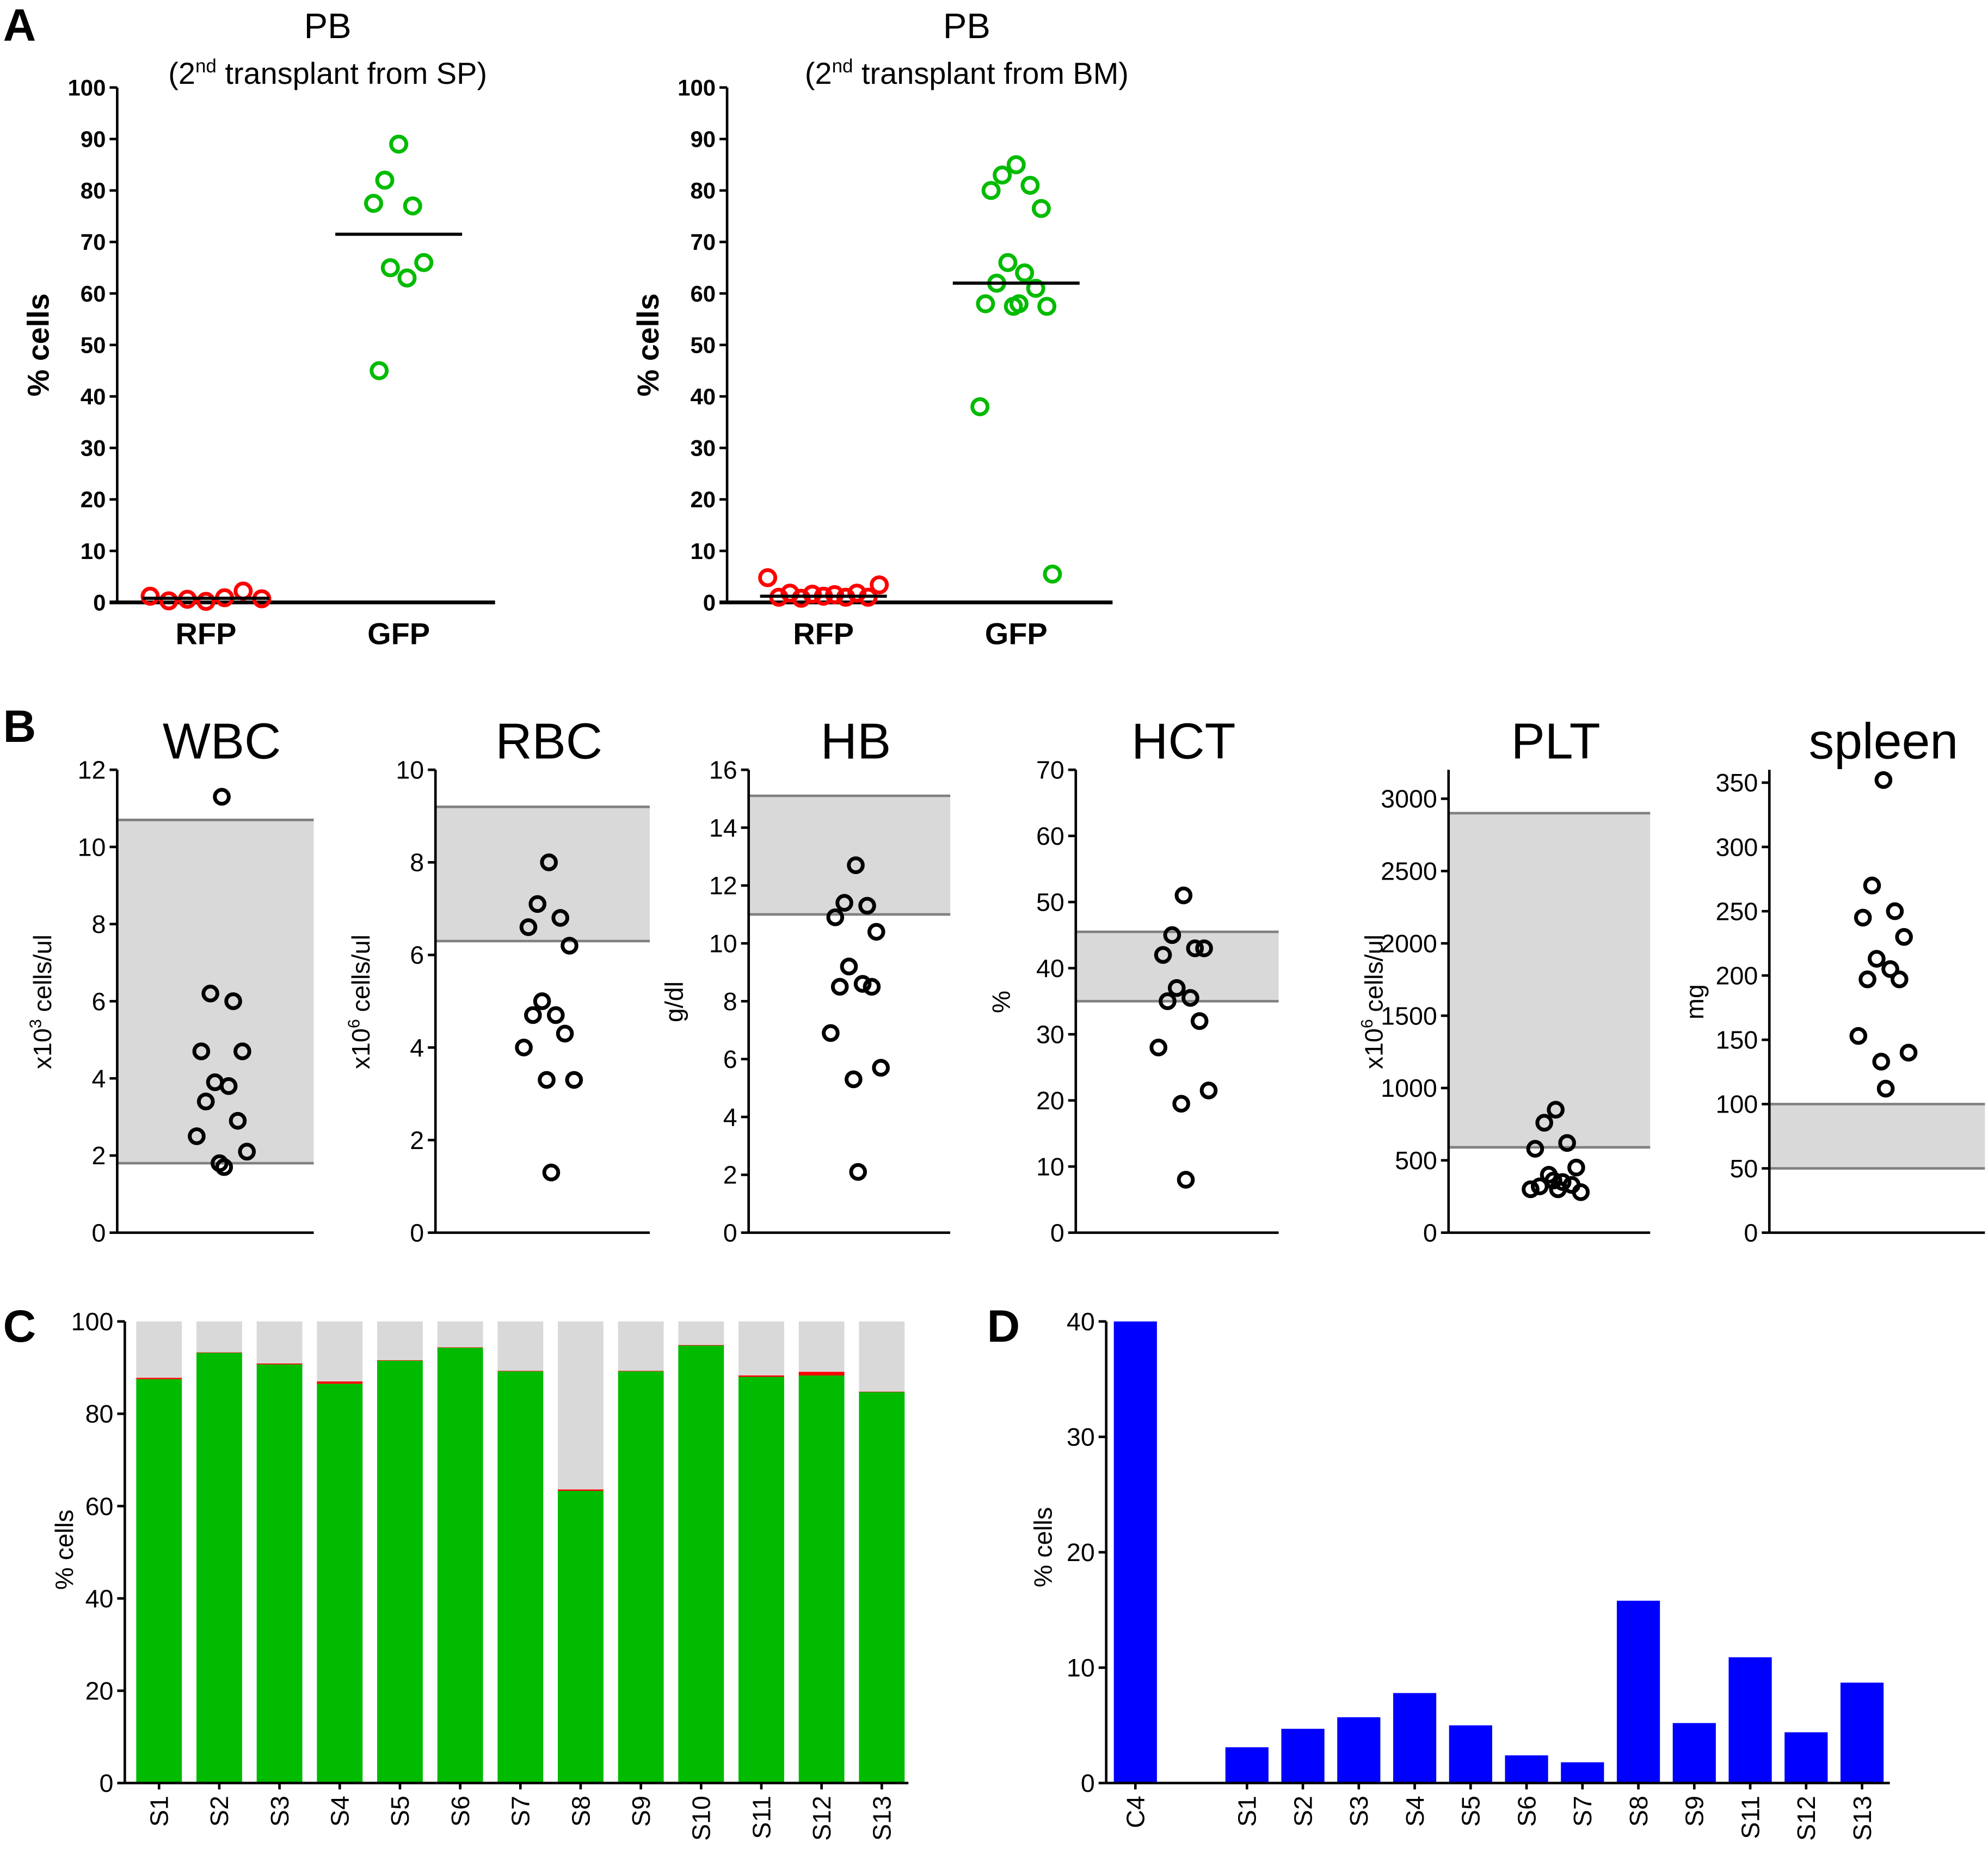  What do you see at coordinates (641, 1811) in the screenshot?
I see `x-tick-label: S9` at bounding box center [641, 1811].